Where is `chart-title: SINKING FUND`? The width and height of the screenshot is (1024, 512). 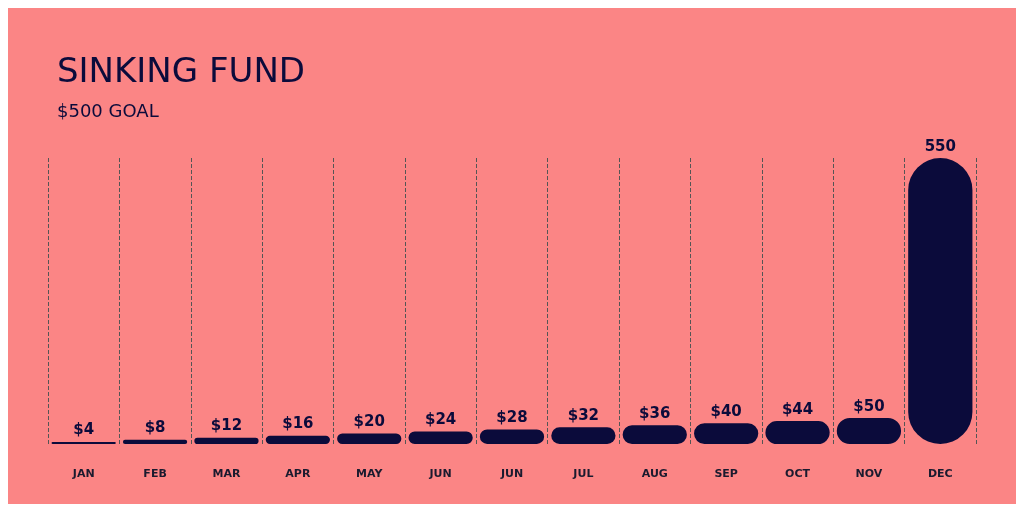
chart-title: SINKING FUND is located at coordinates (181, 70).